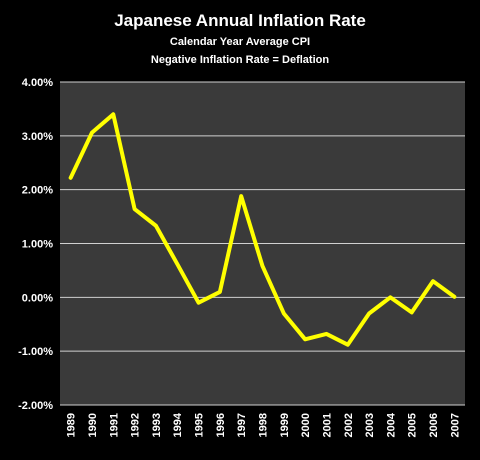  I want to click on x-tick-label: 1999, so click(285, 425).